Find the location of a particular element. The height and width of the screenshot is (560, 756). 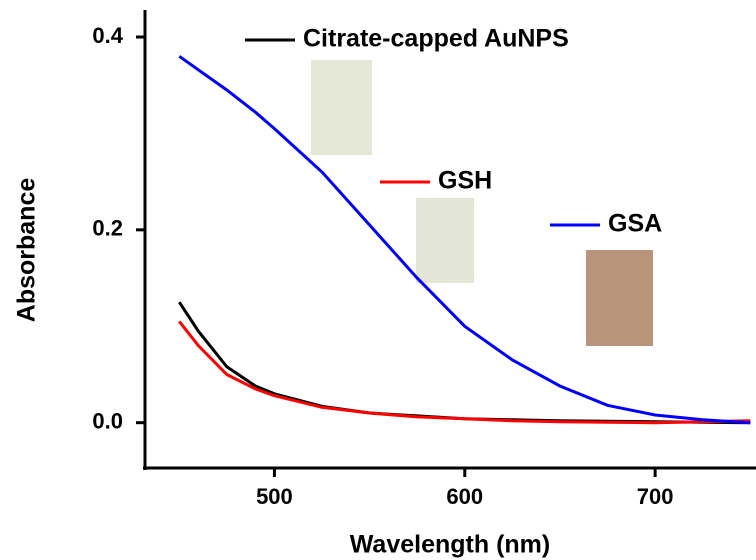

x-tick-label: 500 is located at coordinates (274, 496).